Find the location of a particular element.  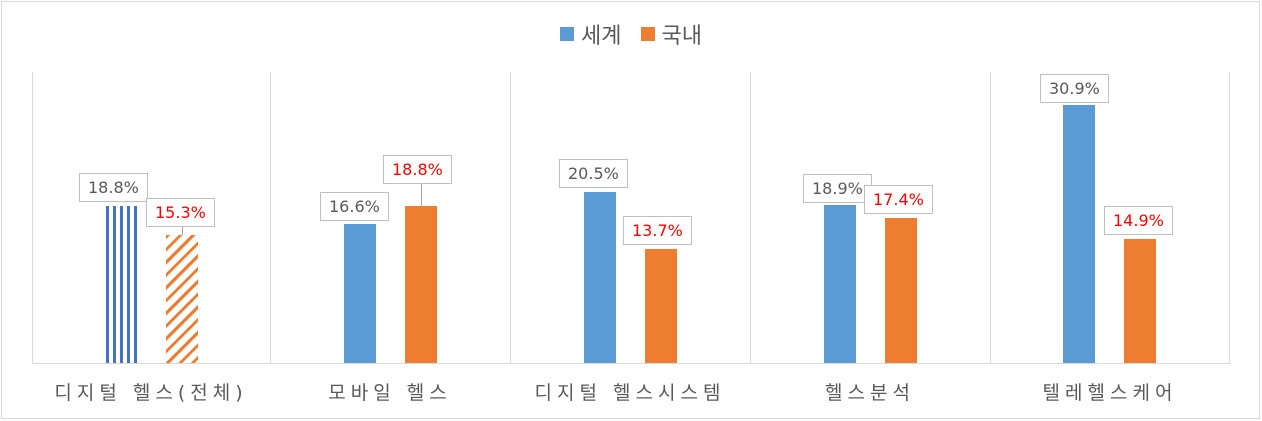

data-label-world: 16.6% is located at coordinates (354, 206).